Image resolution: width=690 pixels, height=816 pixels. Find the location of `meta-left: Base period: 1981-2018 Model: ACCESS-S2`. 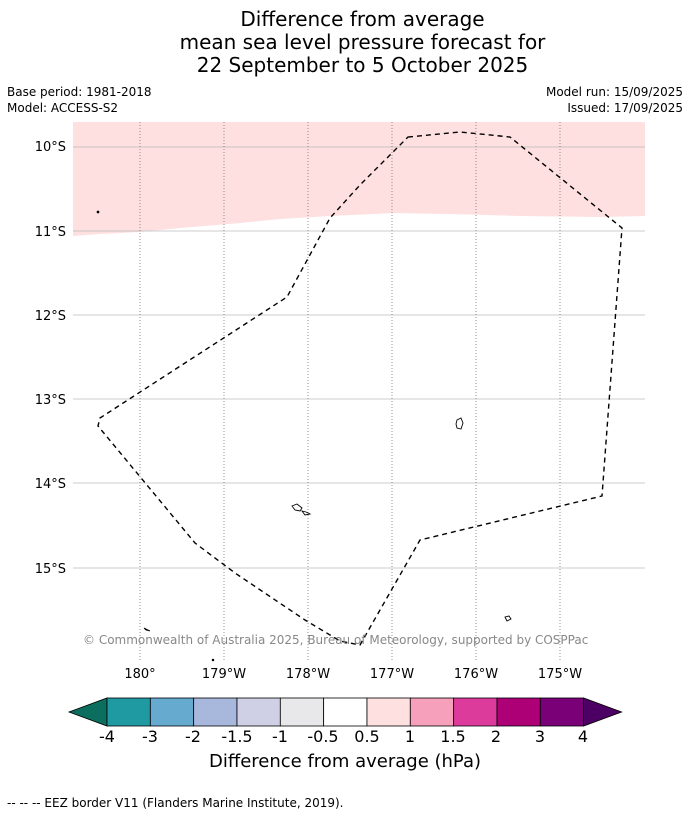

meta-left: Base period: 1981-2018 Model: ACCESS-S2 is located at coordinates (79, 100).